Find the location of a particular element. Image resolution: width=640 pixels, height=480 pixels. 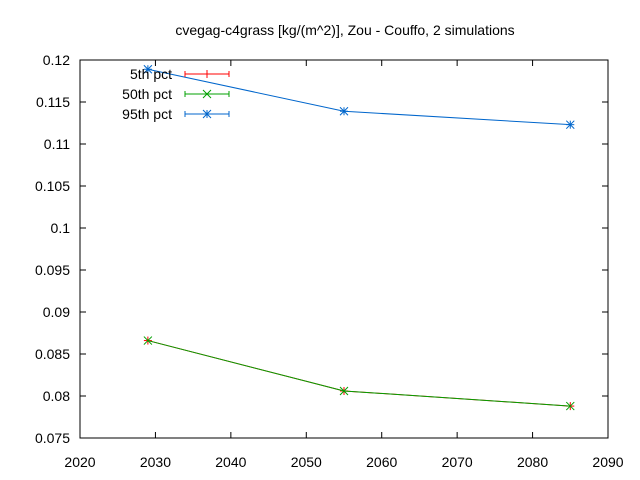

y-tick-label: 0.085 is located at coordinates (52, 354).